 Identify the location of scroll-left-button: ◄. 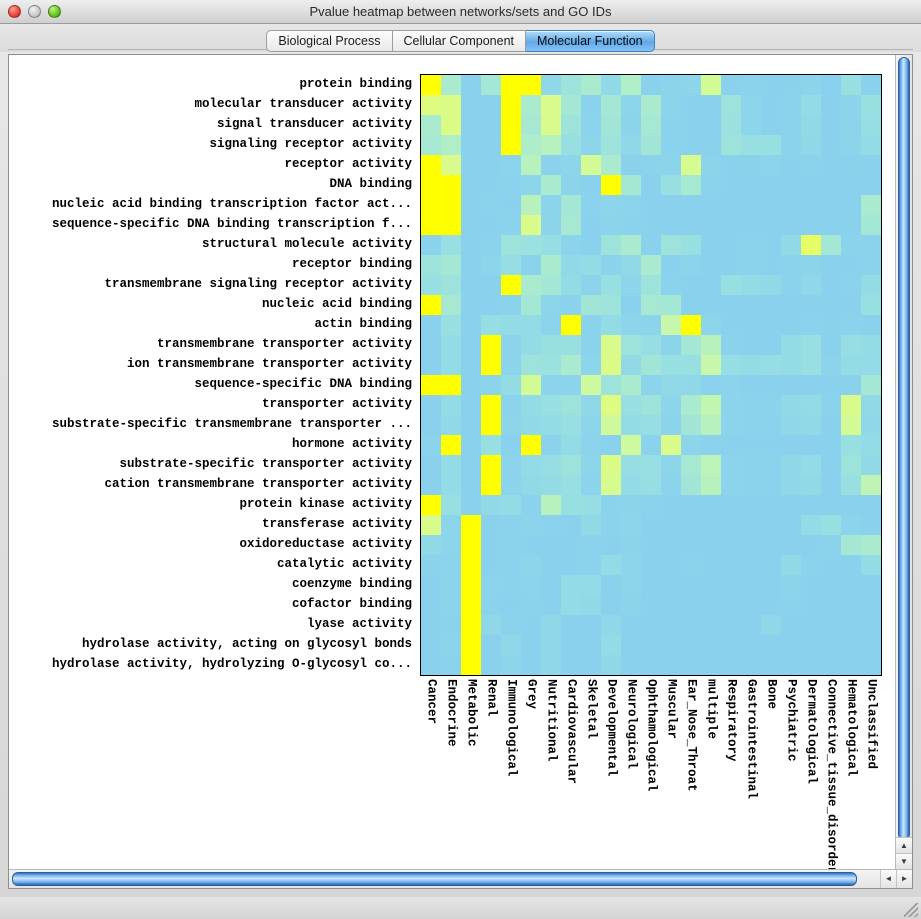
(888, 879).